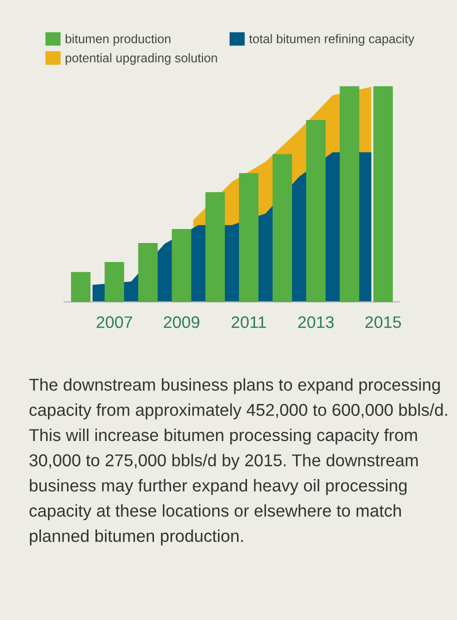  I want to click on legend-label: bitumen production, so click(118, 40).